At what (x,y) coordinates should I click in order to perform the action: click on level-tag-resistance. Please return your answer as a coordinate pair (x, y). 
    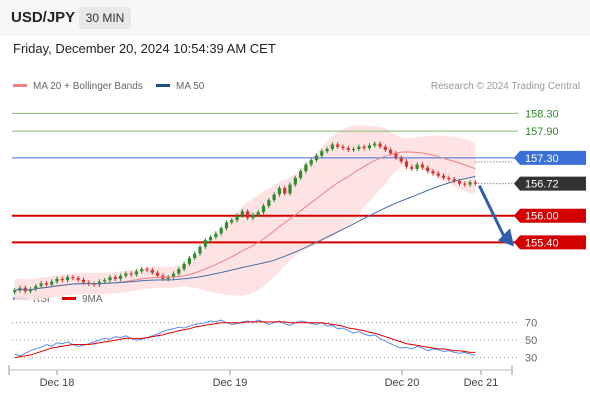
    Looking at the image, I should click on (550, 157).